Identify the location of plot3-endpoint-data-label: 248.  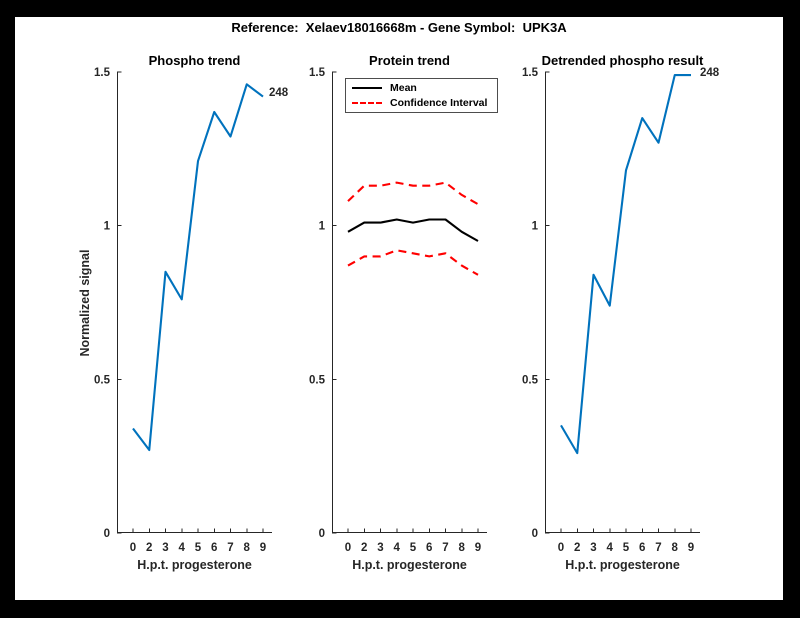
(710, 73).